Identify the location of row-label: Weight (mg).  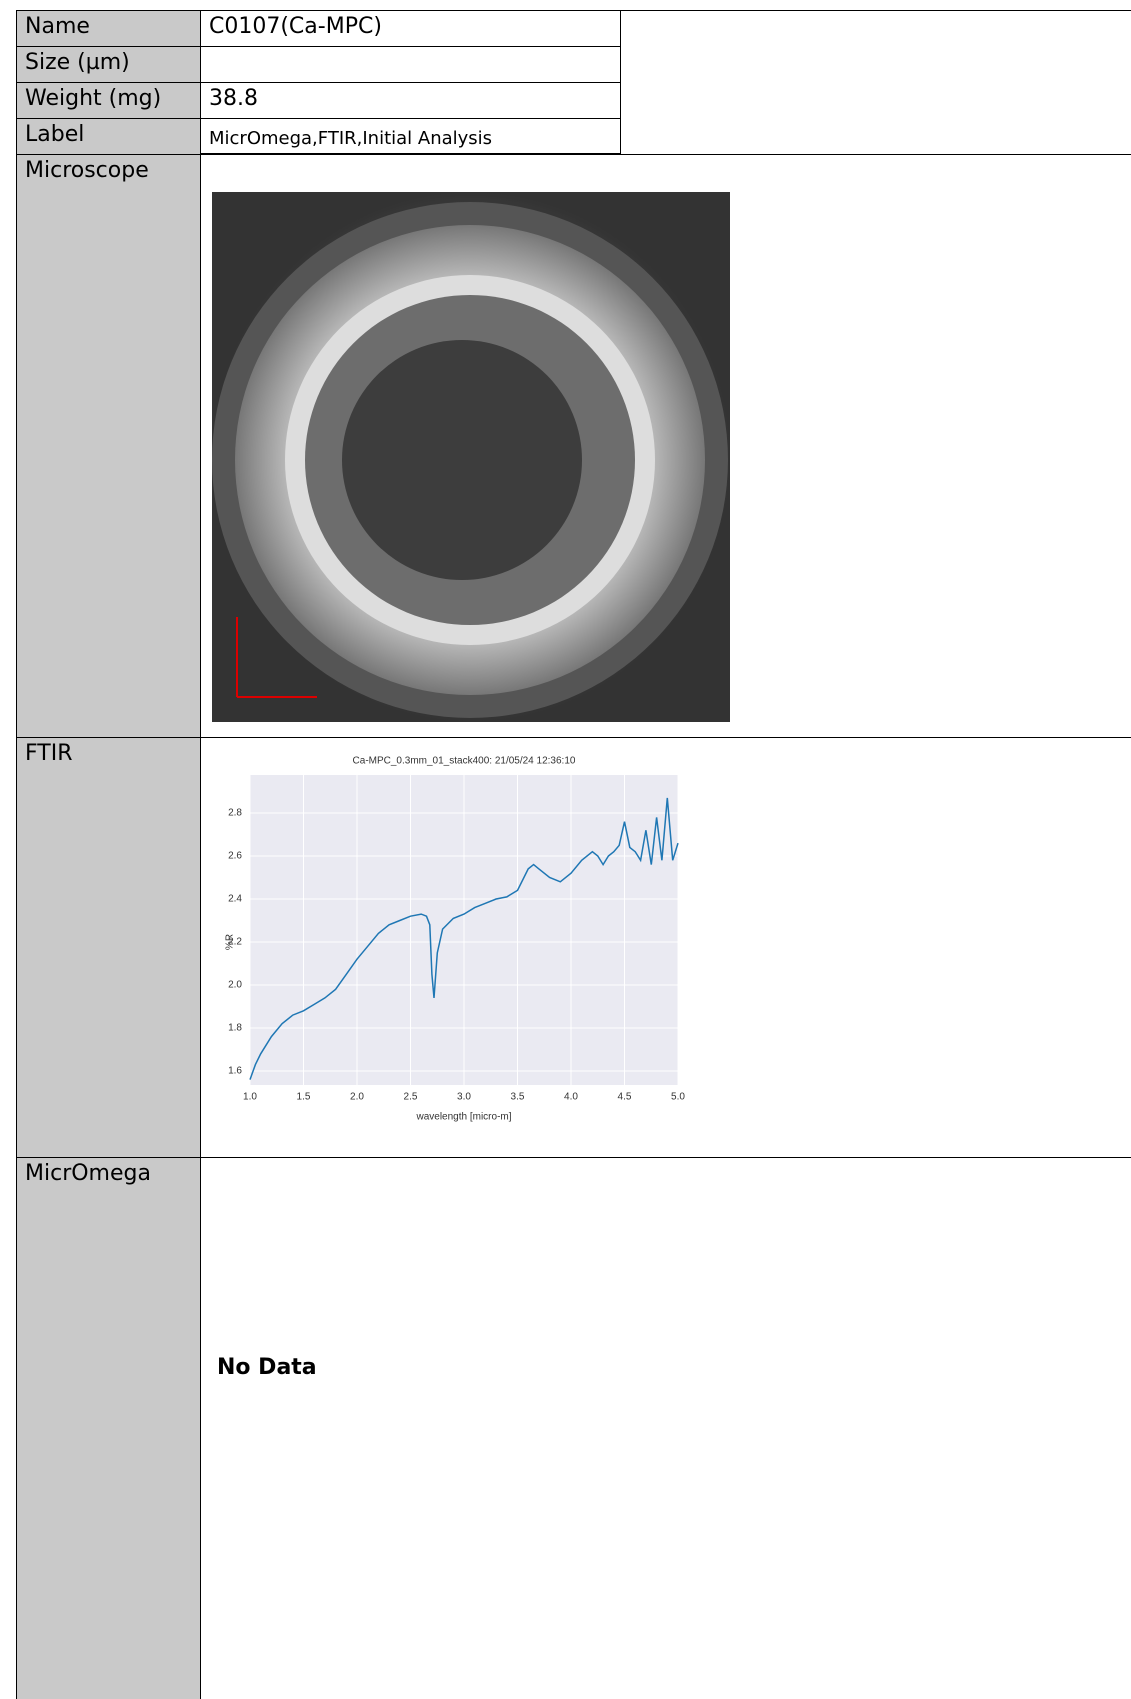
(108, 100).